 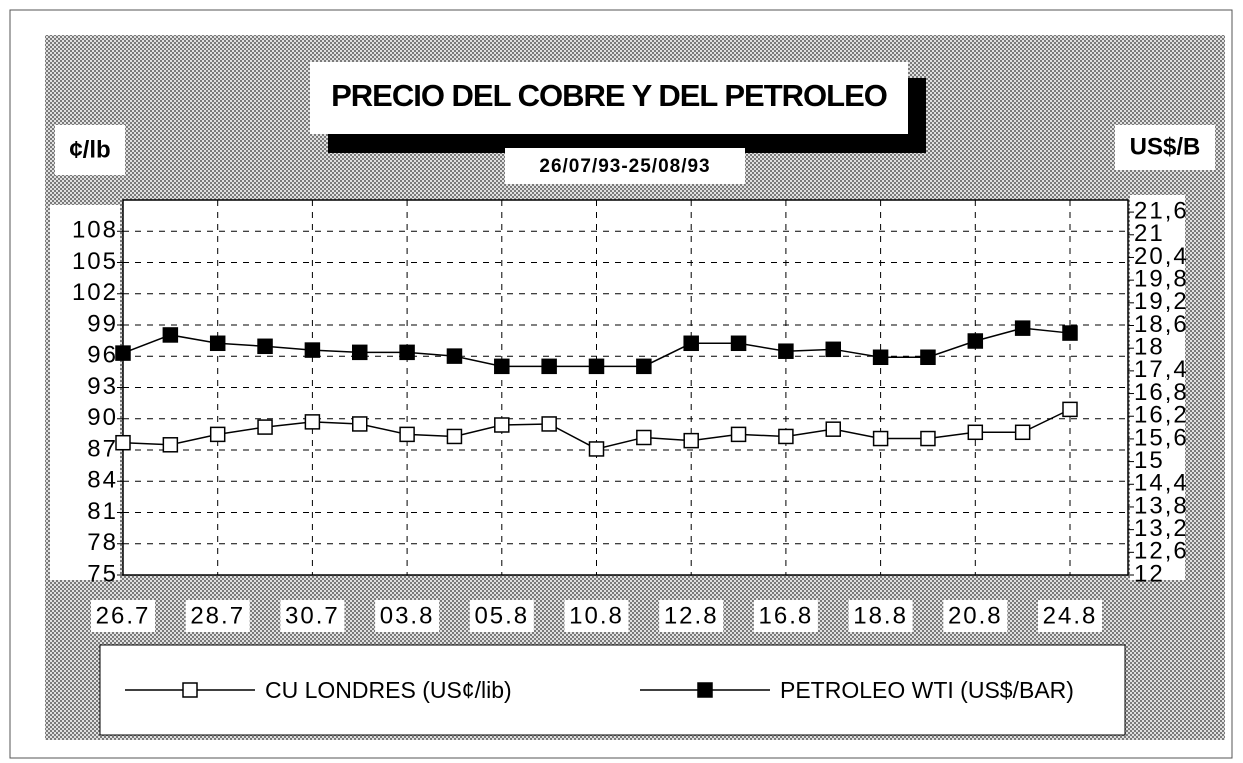 What do you see at coordinates (102, 386) in the screenshot?
I see `y-tick-label: 93` at bounding box center [102, 386].